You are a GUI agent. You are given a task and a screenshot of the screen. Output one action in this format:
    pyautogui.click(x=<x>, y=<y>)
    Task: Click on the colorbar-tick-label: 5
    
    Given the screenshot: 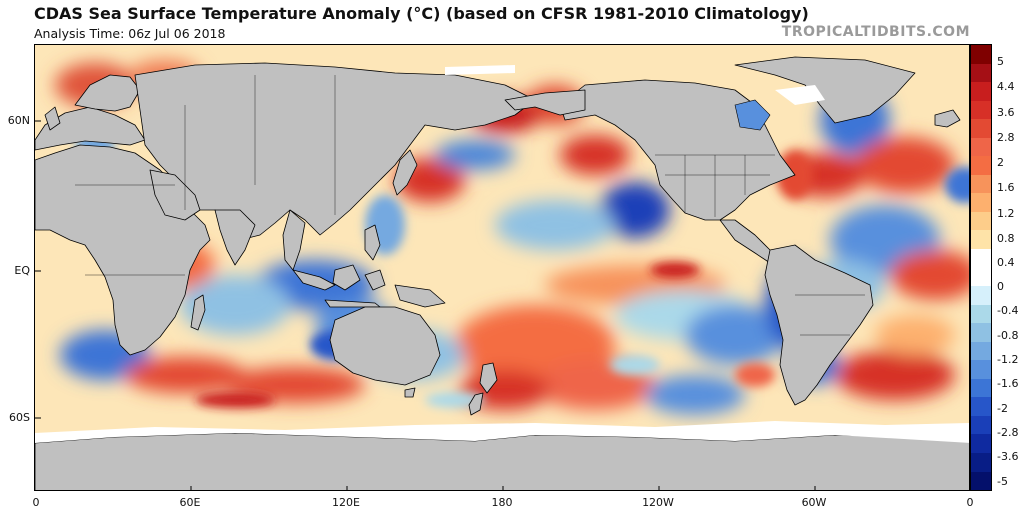 What is the action you would take?
    pyautogui.click(x=1000, y=61)
    